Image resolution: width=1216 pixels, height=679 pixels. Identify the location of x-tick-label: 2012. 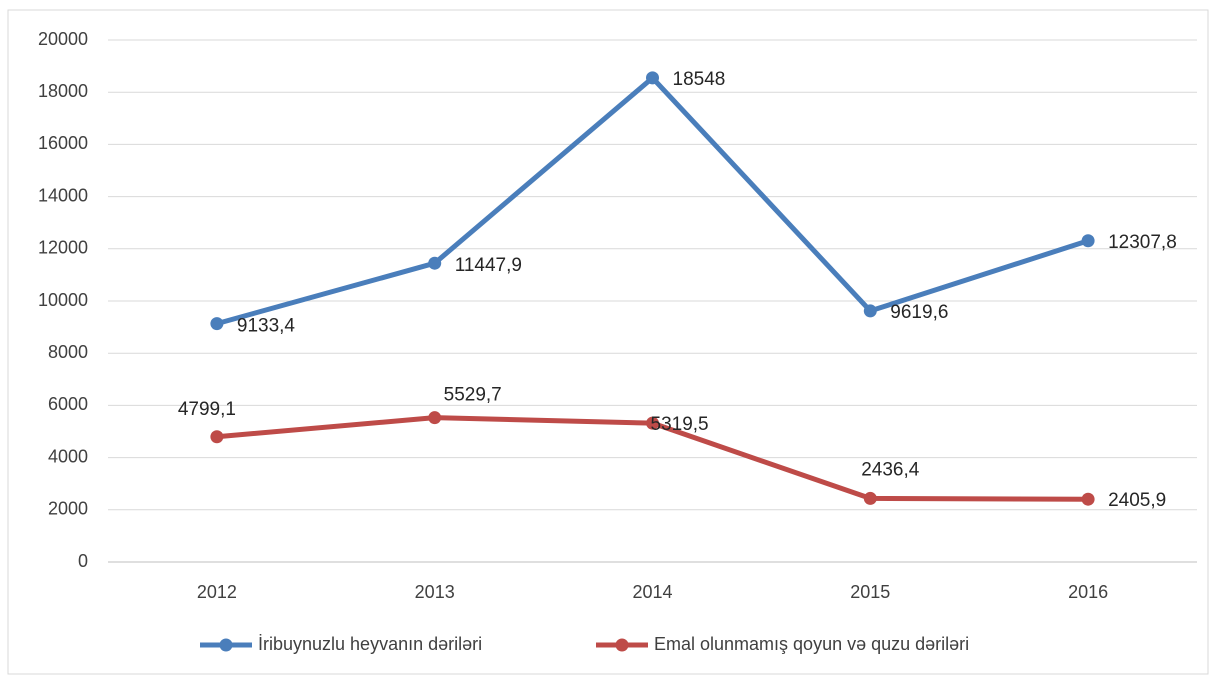
(217, 592).